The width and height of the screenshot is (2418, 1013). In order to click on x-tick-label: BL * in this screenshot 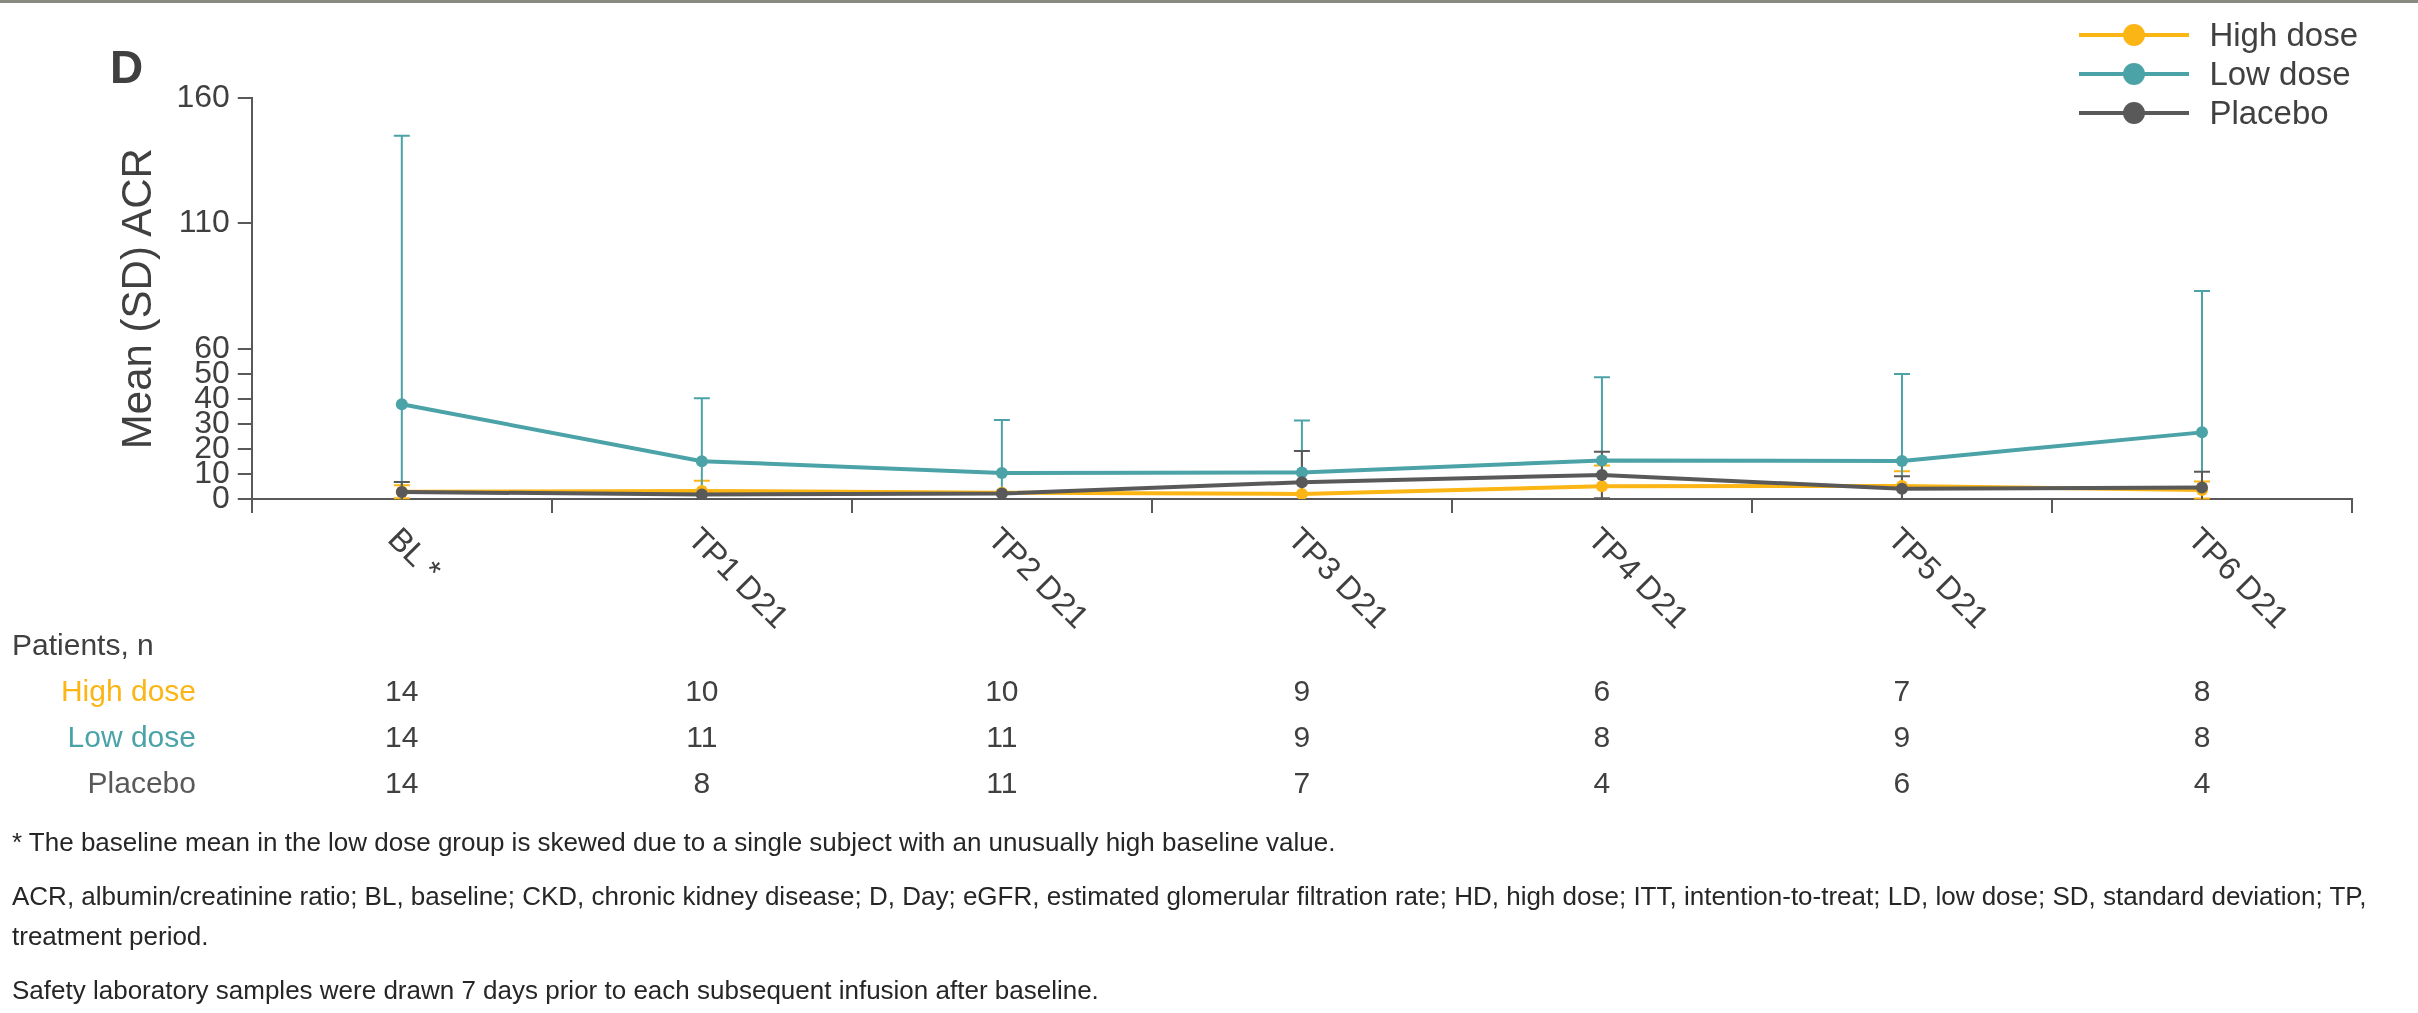, I will do `click(415, 554)`.